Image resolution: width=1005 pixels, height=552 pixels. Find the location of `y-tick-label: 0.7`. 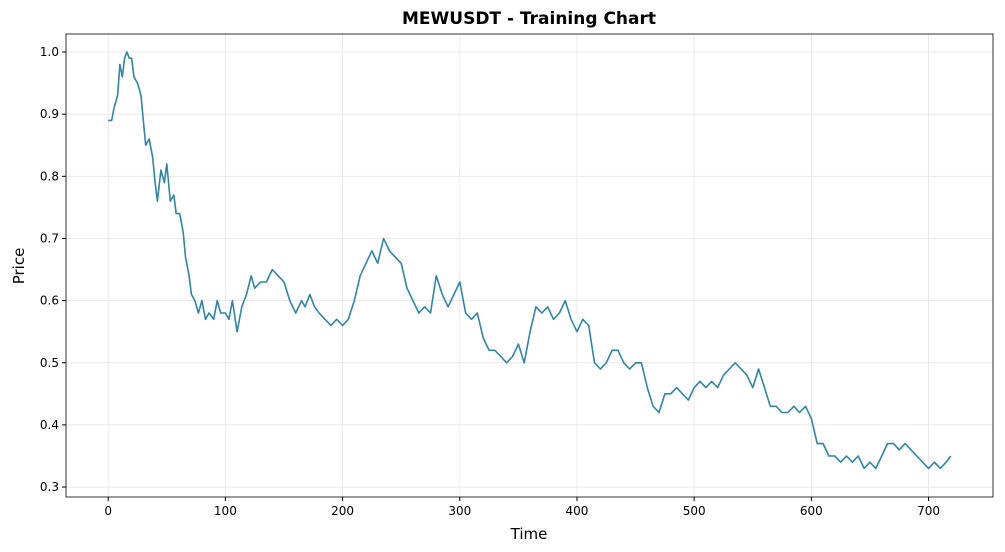

y-tick-label: 0.7 is located at coordinates (49, 238).